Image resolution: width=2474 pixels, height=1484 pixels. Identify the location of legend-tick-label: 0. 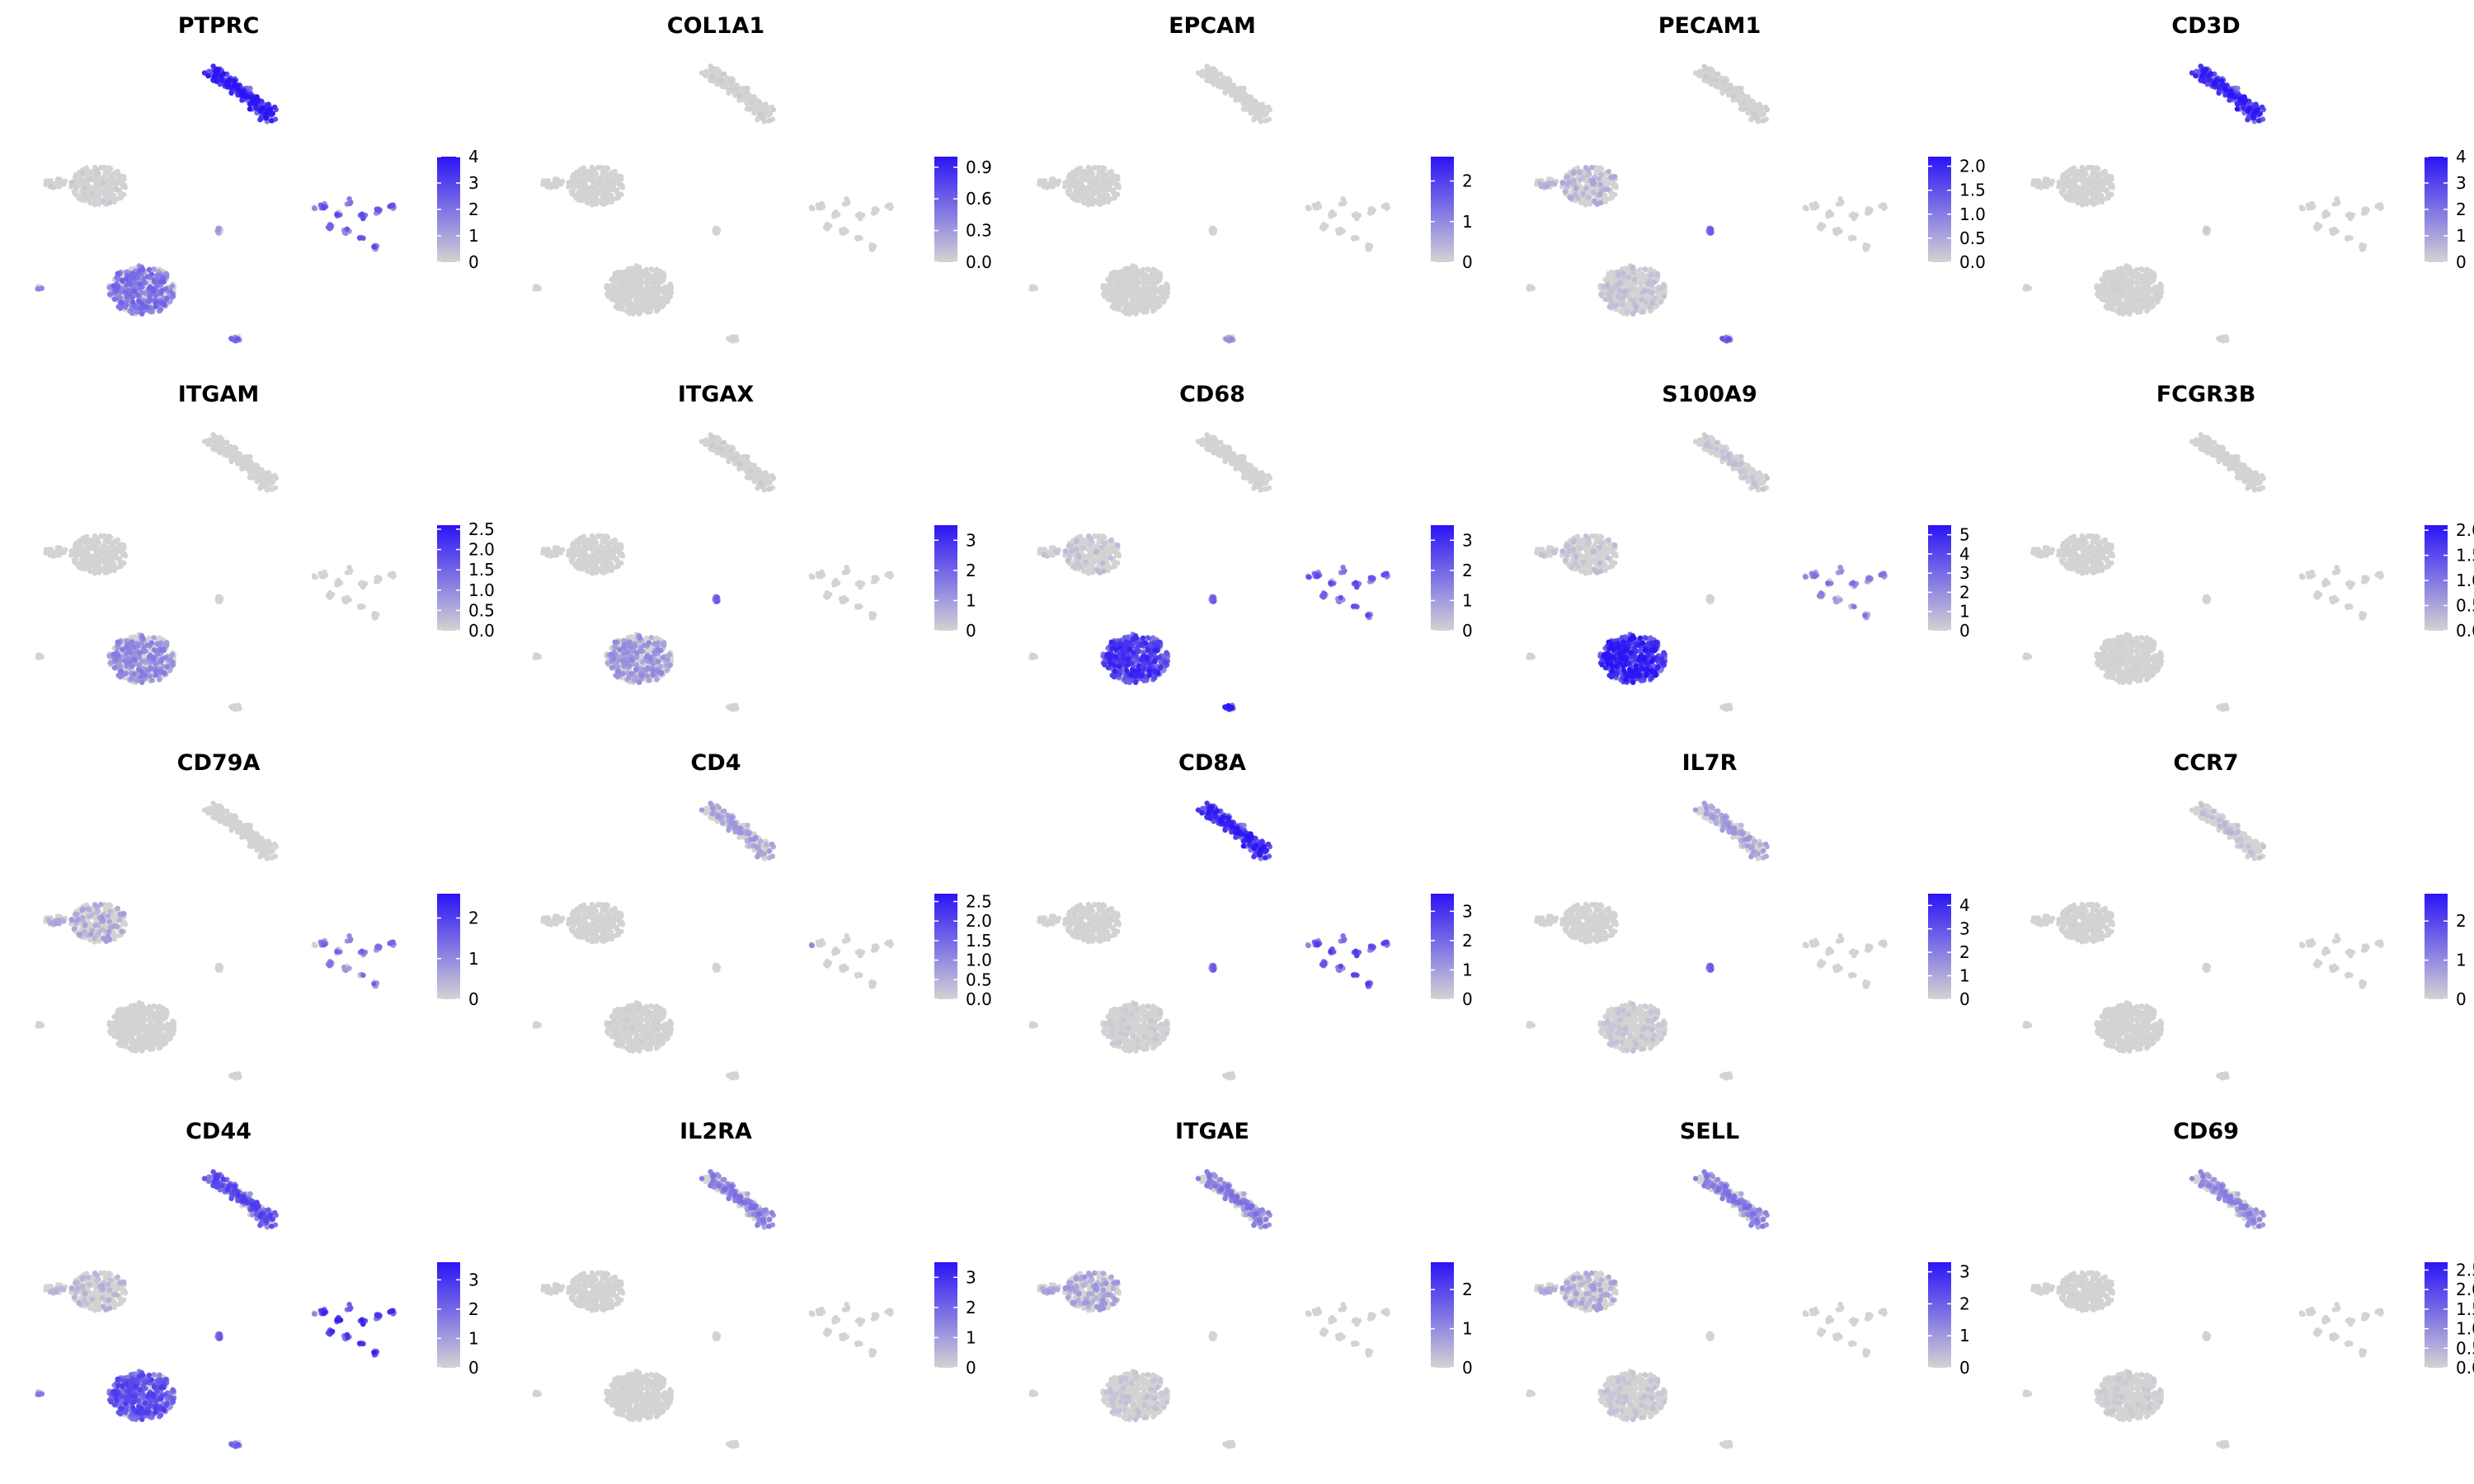
(1467, 262).